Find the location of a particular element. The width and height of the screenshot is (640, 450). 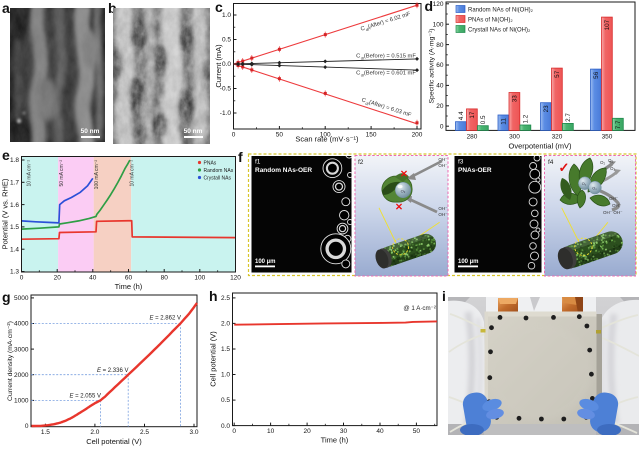

svg-text: Random NAs-OER is located at coordinates (283, 170).